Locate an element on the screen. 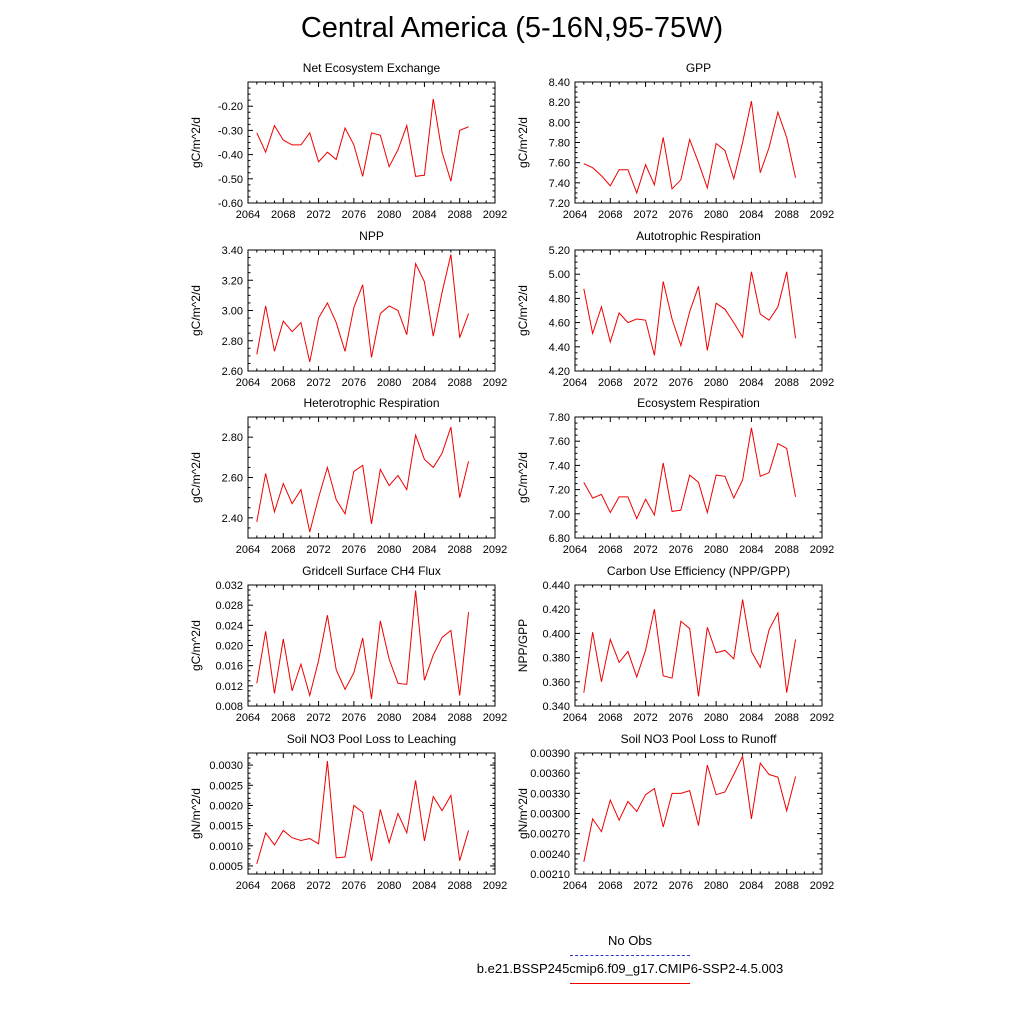  y-tick-label: 6.80 is located at coordinates (559, 539).